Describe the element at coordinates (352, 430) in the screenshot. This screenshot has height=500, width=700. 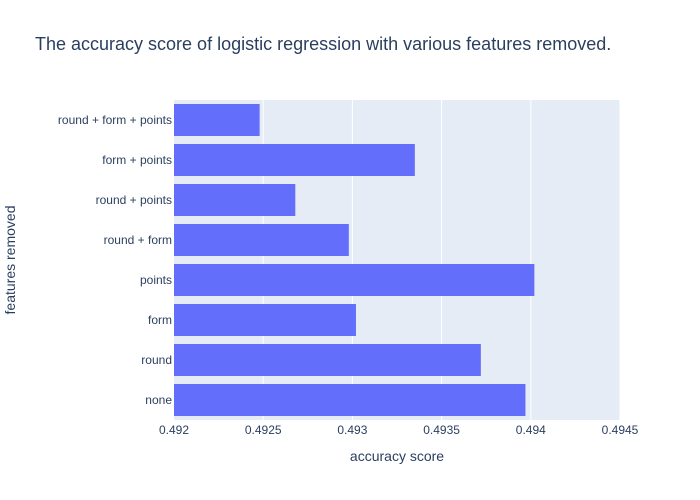
I see `x-tick-label: 0.493` at that location.